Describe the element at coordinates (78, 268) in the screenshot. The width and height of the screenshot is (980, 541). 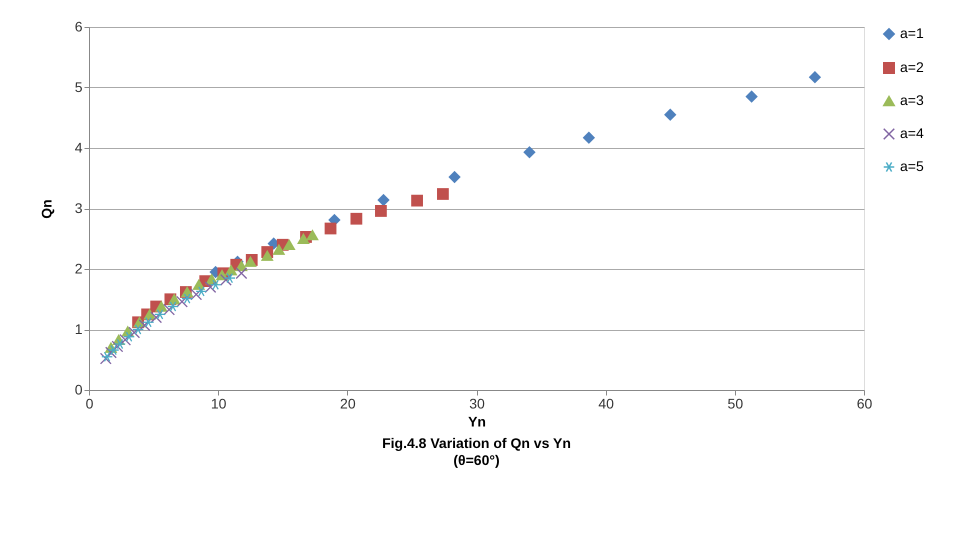
I see `y-tick-label: 2` at that location.